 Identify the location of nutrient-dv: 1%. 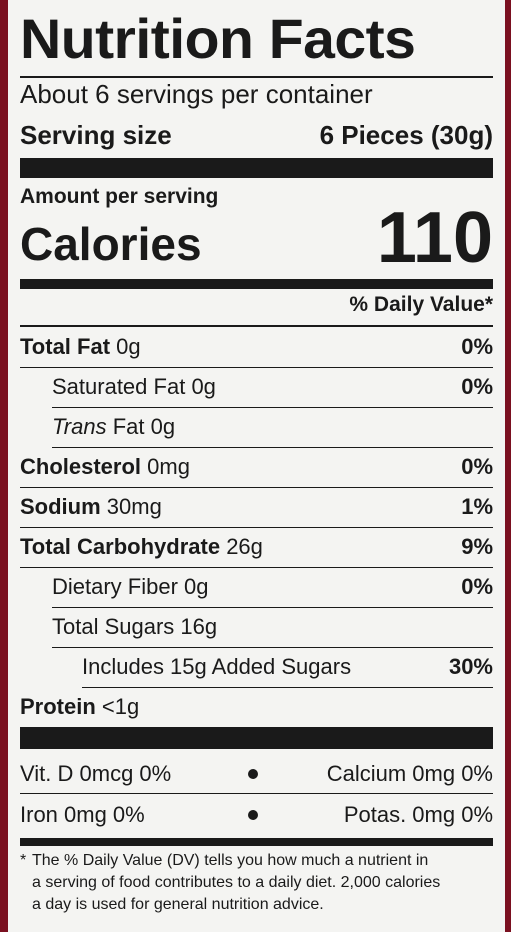
(477, 506).